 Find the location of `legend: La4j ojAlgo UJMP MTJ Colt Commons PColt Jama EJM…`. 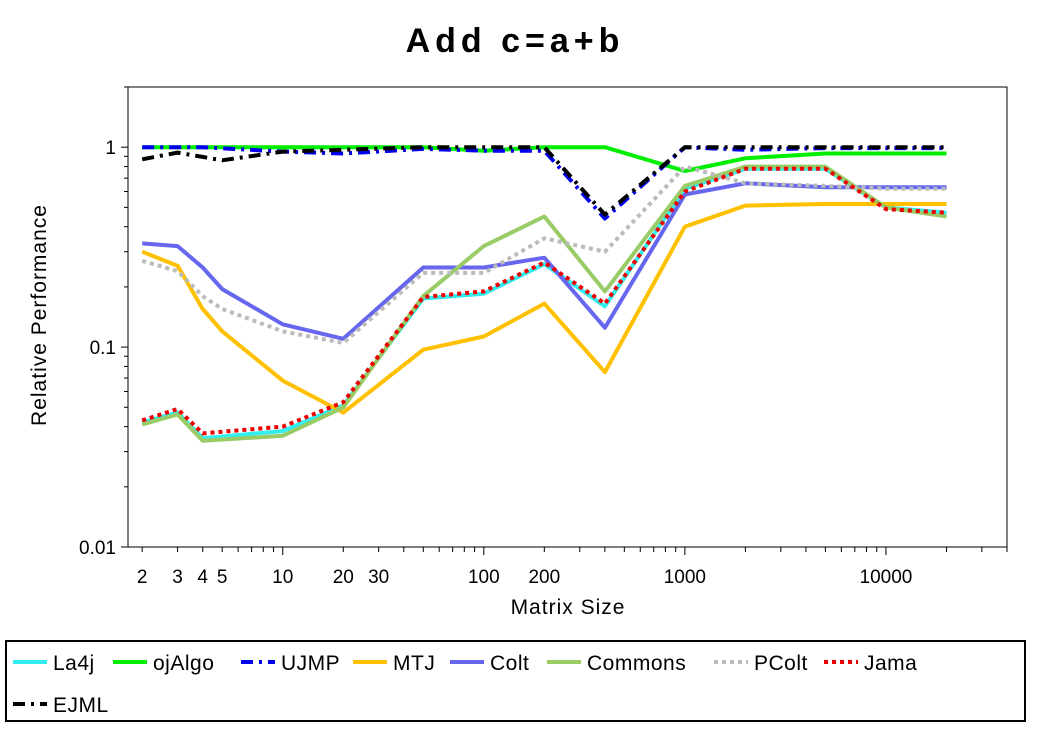

legend: La4j ojAlgo UJMP MTJ Colt Commons PColt Jama EJM… is located at coordinates (515, 681).